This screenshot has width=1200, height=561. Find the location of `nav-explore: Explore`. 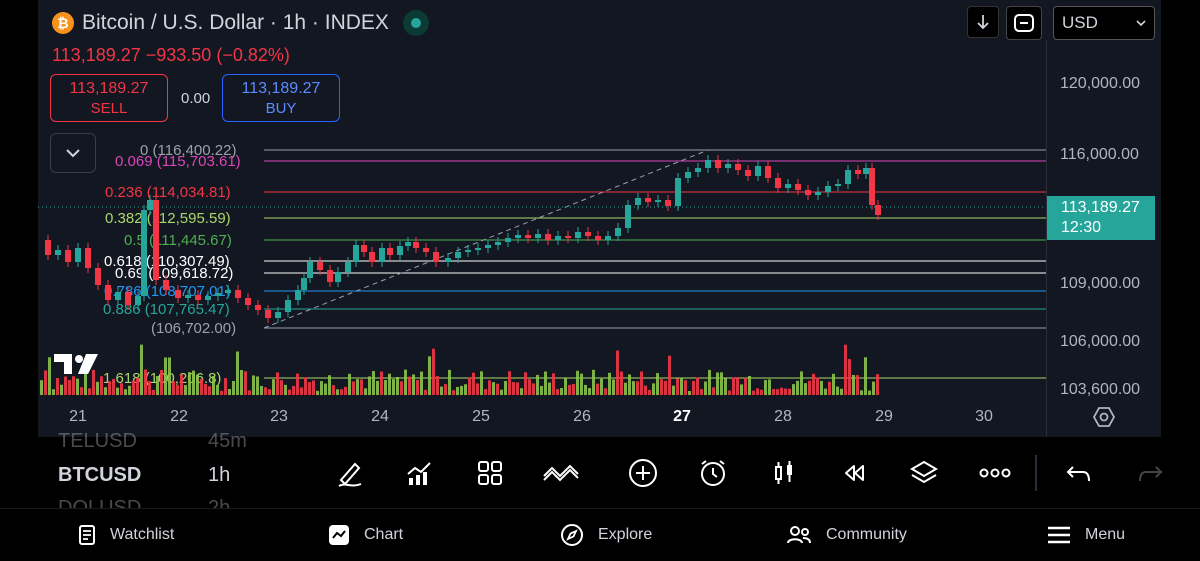

nav-explore: Explore is located at coordinates (606, 535).